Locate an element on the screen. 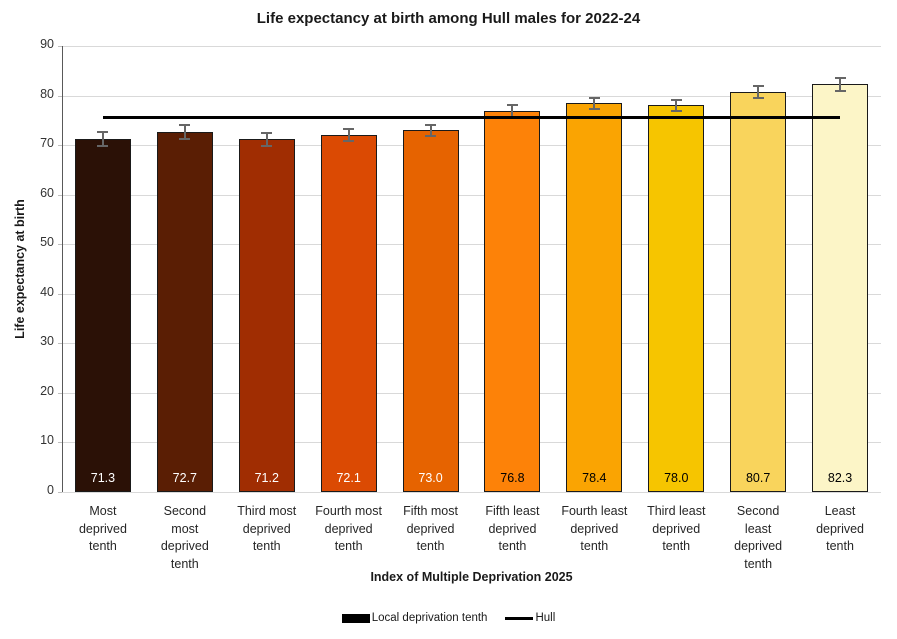 This screenshot has height=639, width=897. y-tick-label: 80 is located at coordinates (47, 93).